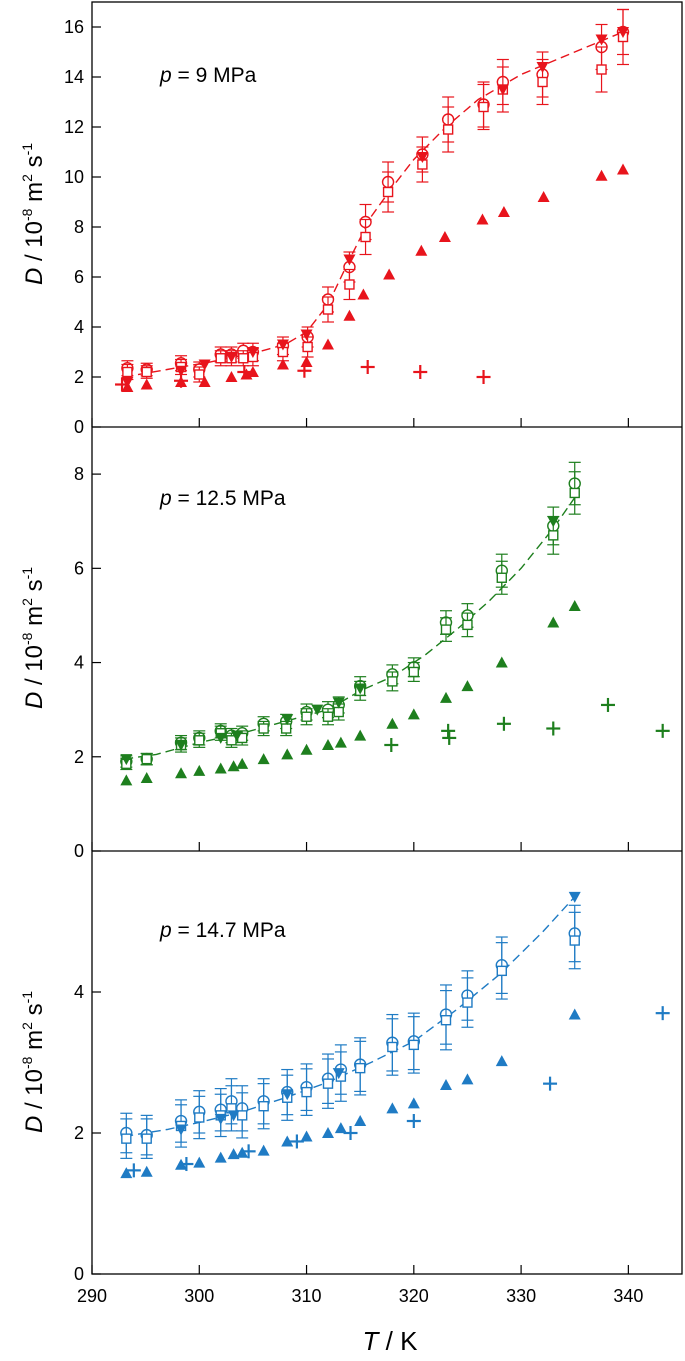  What do you see at coordinates (350, 628) in the screenshot?
I see `fit-line` at bounding box center [350, 628].